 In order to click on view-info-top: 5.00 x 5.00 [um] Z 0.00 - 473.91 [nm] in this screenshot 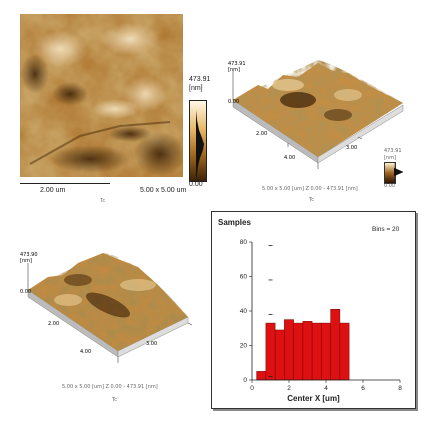, I will do `click(310, 189)`.